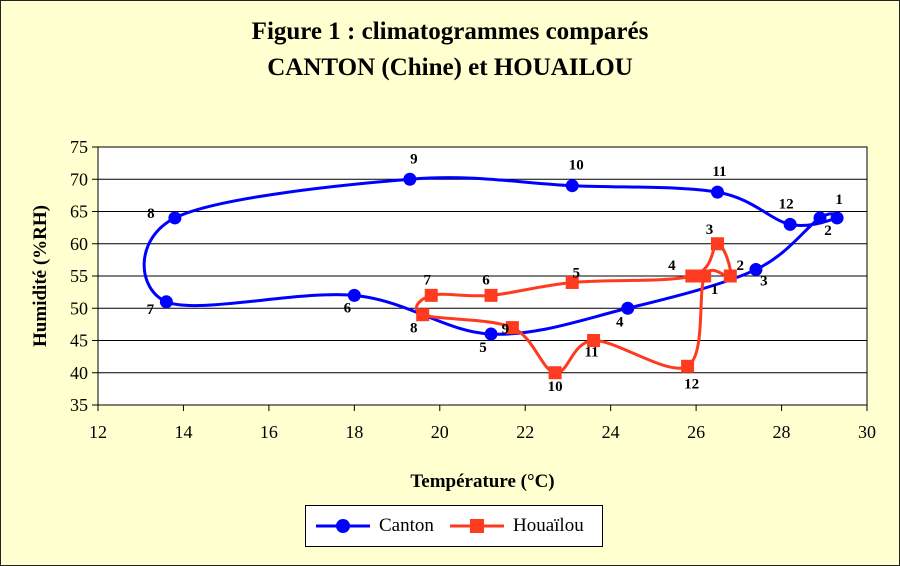 The height and width of the screenshot is (566, 900). Describe the element at coordinates (691, 384) in the screenshot. I see `data-label-houailou-12: 12` at that location.